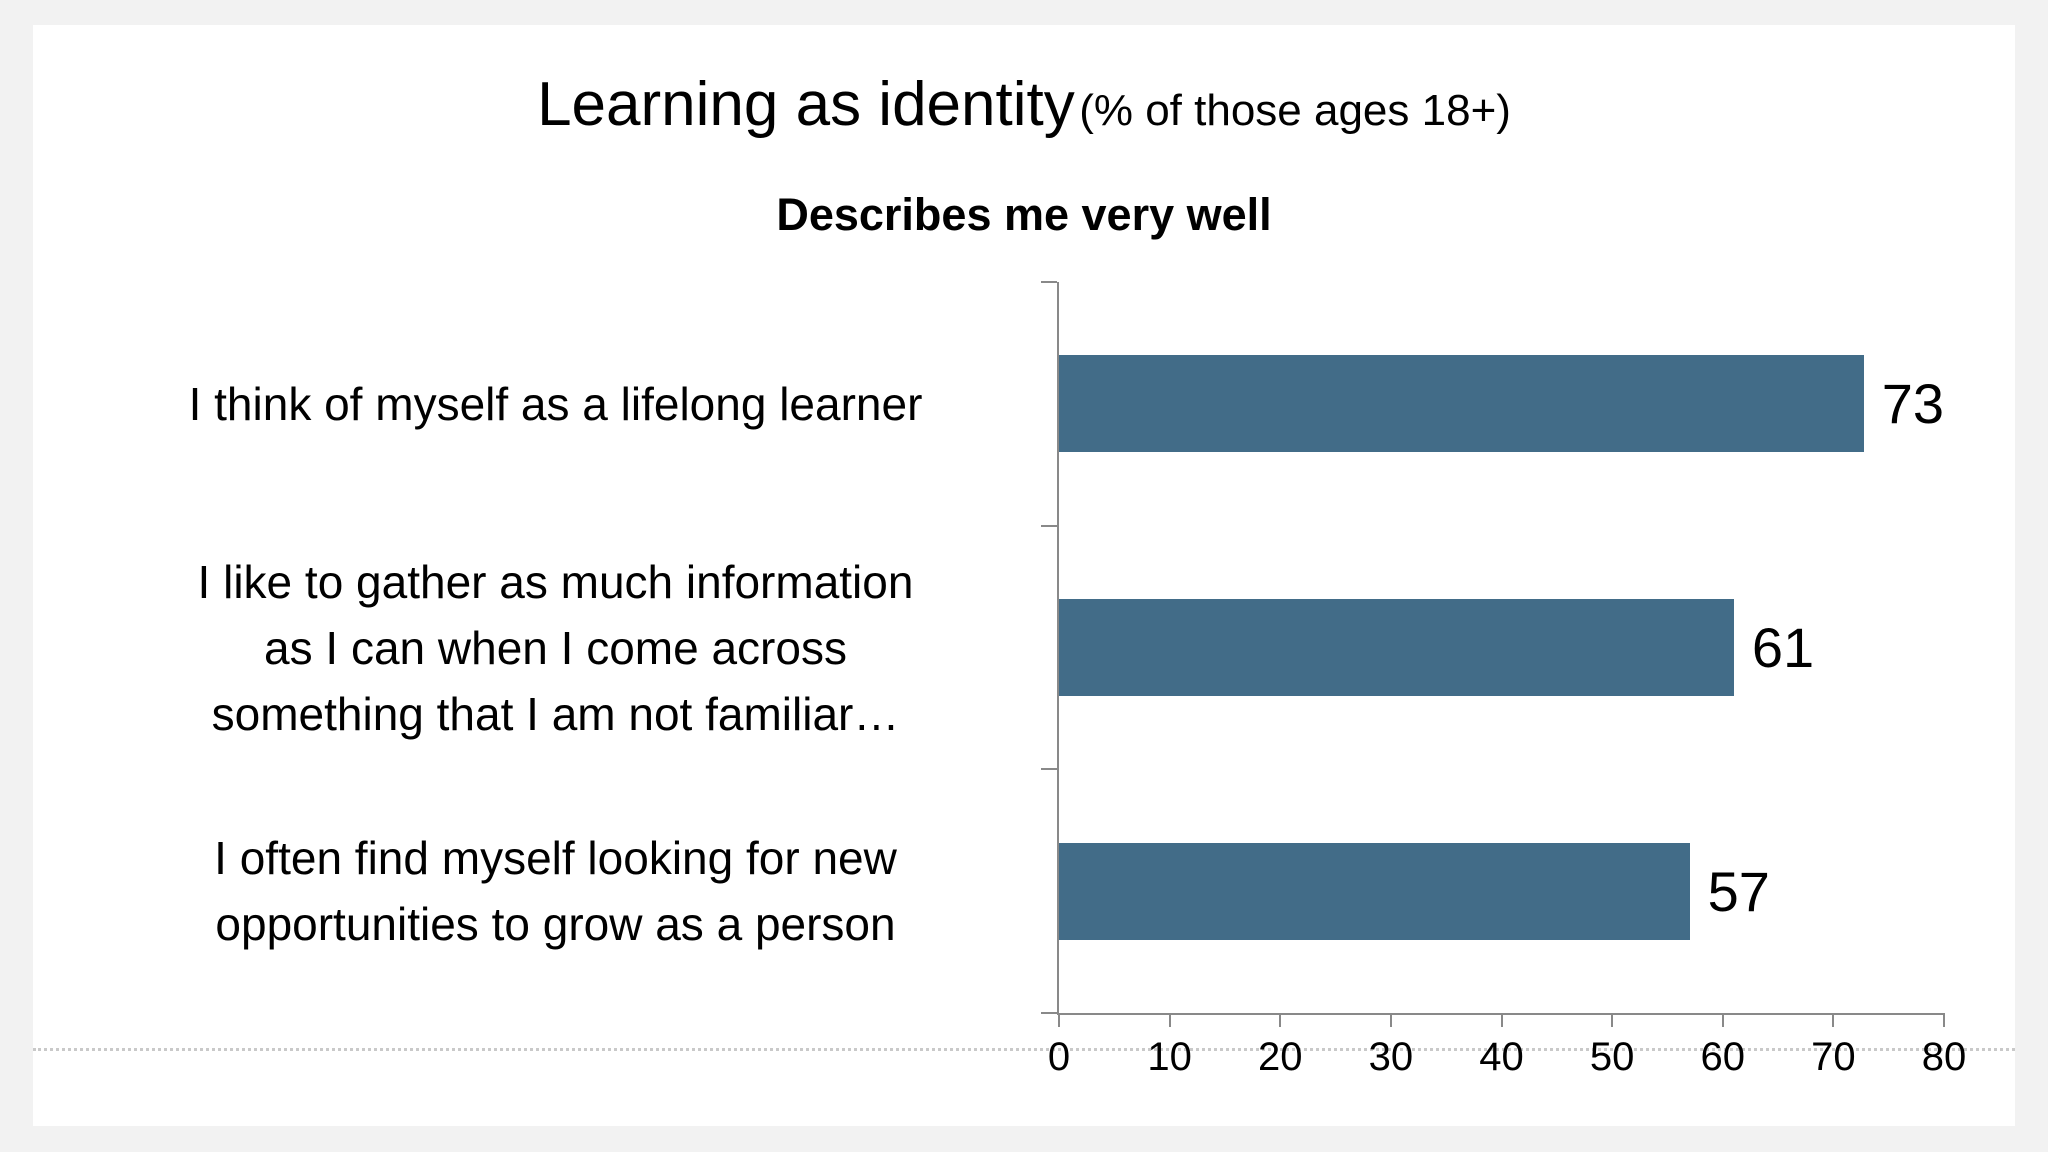 The width and height of the screenshot is (2048, 1152). I want to click on category-label: I think of myself as a lifelong learner, so click(555, 404).